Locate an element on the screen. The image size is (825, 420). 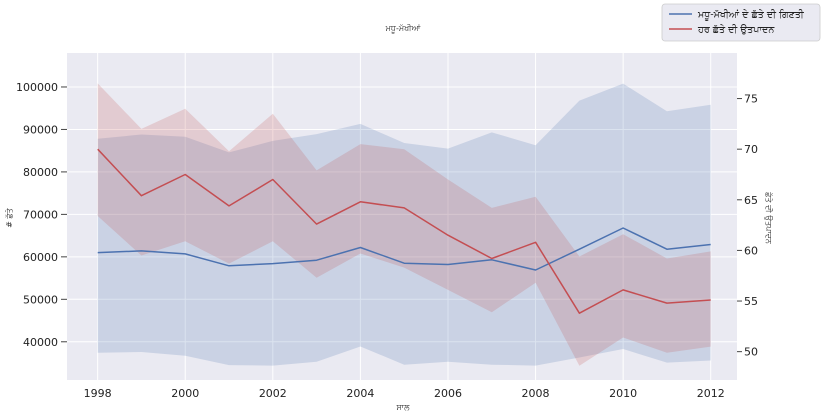
y-axis-left-label: # ਛੱਤੇ is located at coordinates (9, 217).